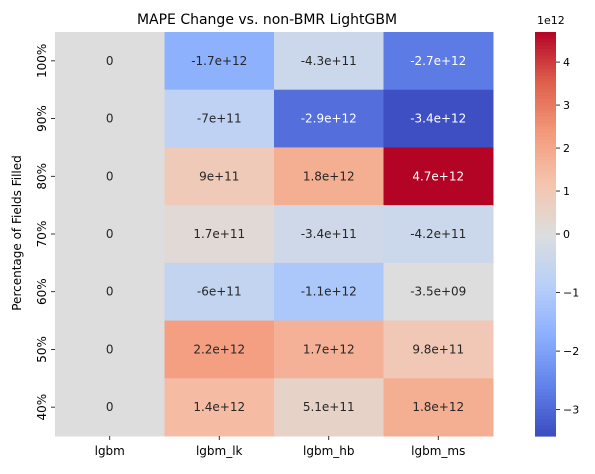  I want to click on x-tick-label: lgbm_hb, so click(328, 451).